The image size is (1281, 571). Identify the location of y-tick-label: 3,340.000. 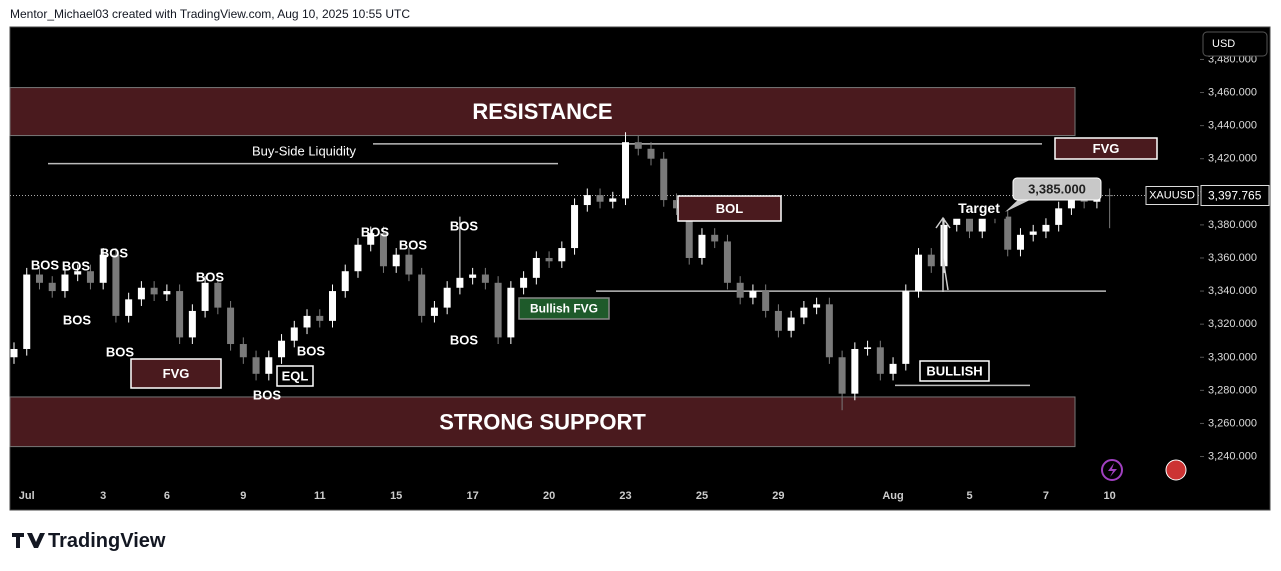
(1232, 291).